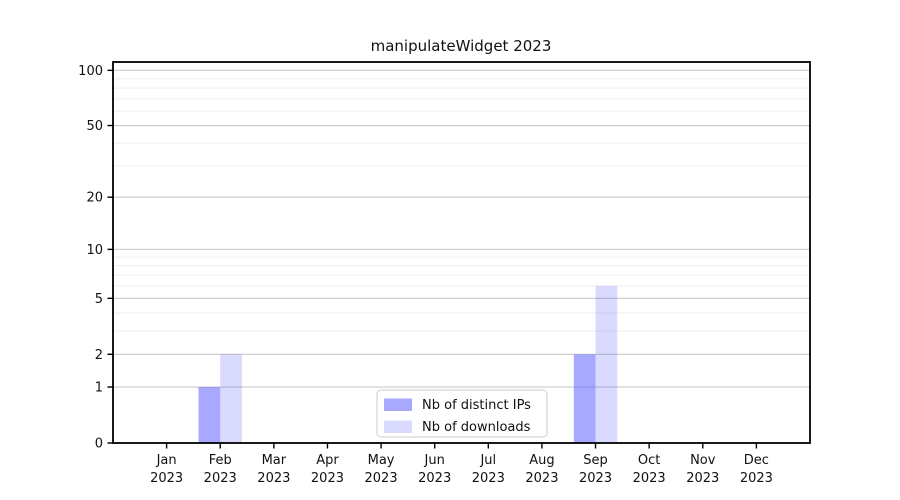 Image resolution: width=900 pixels, height=500 pixels. What do you see at coordinates (99, 299) in the screenshot?
I see `y-tick-label: 5` at bounding box center [99, 299].